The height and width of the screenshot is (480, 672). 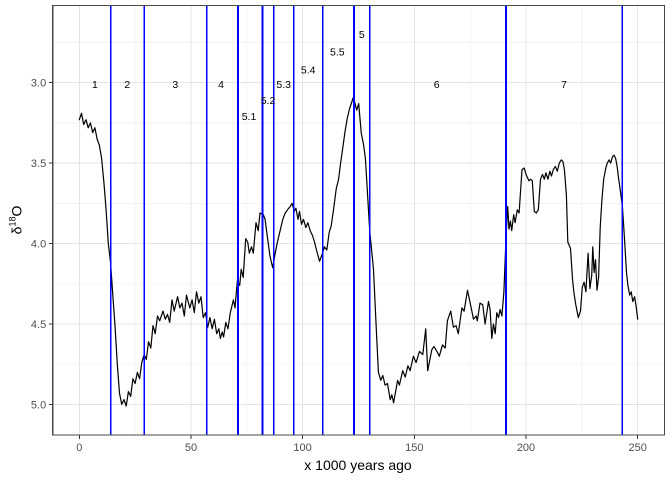 I want to click on stage-labels: 1 2 3 4 5.1 5.25.3 5.4 5.5 5 6 7, so click(x=329, y=76).